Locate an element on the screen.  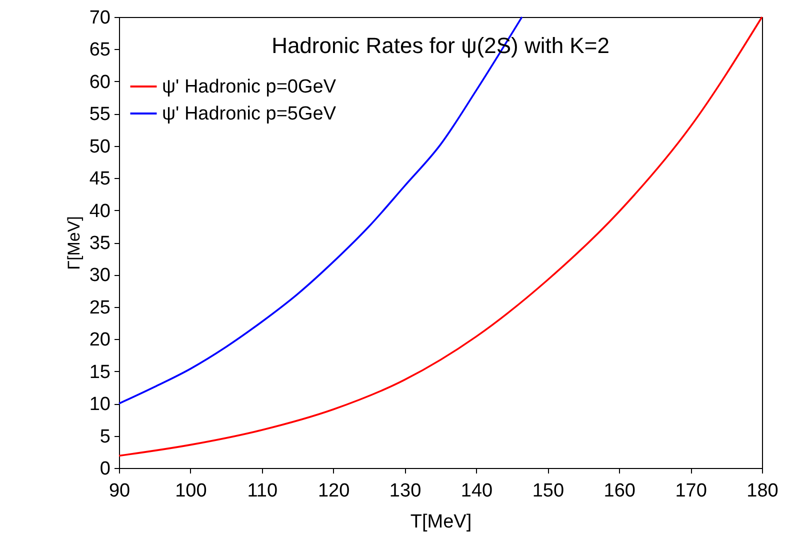
x-axis-title: T[MeV] is located at coordinates (441, 522).